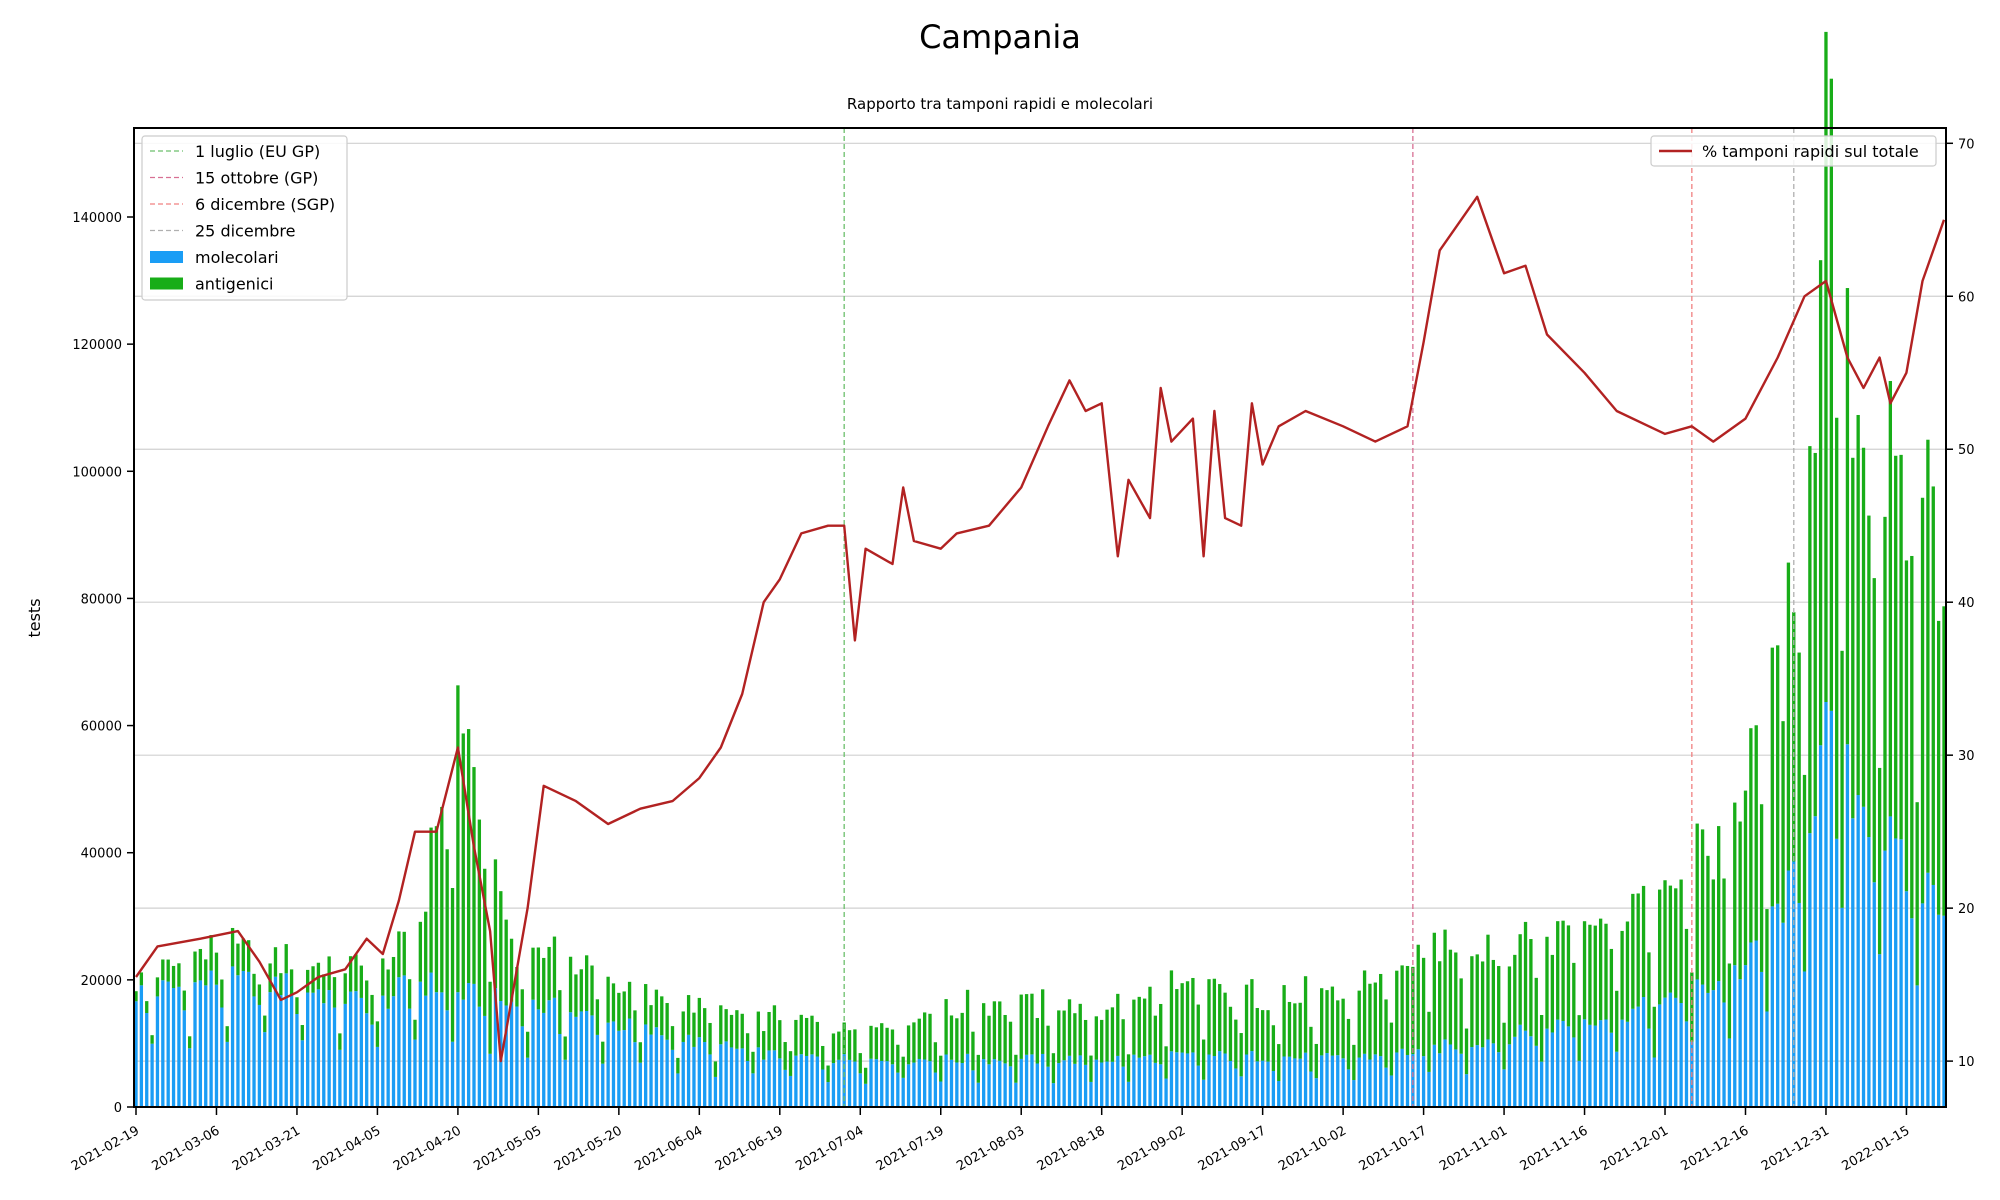 This screenshot has width=2000, height=1200. What do you see at coordinates (1876, 1148) in the screenshot?
I see `x-tick-label: 2022-01-15` at bounding box center [1876, 1148].